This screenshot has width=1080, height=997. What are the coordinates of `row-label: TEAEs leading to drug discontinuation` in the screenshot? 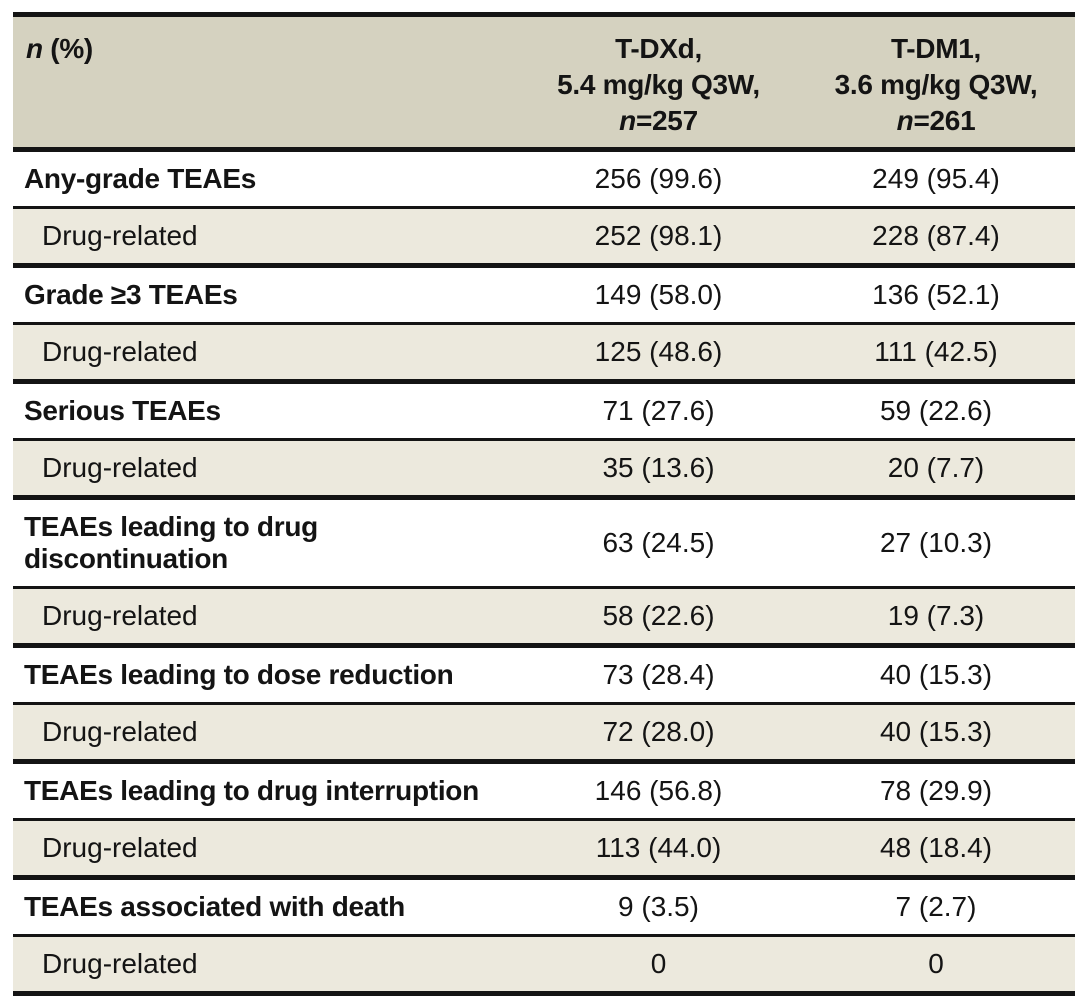 It's located at (171, 542).